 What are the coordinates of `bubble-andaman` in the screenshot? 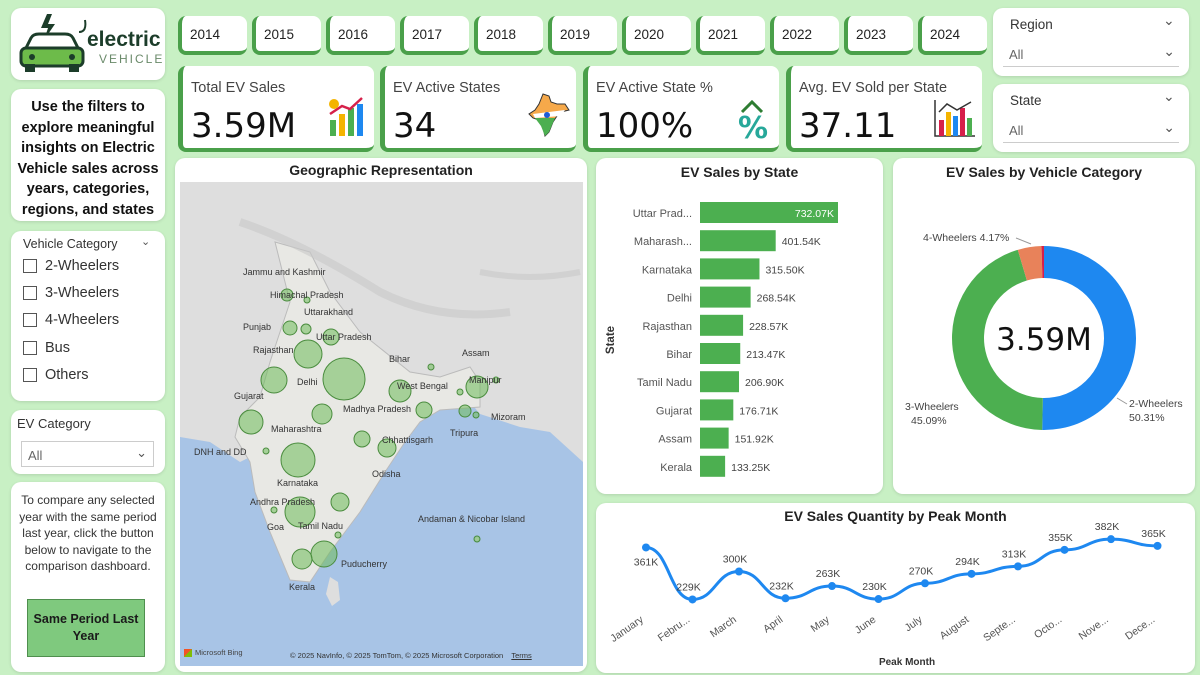 It's located at (477, 539).